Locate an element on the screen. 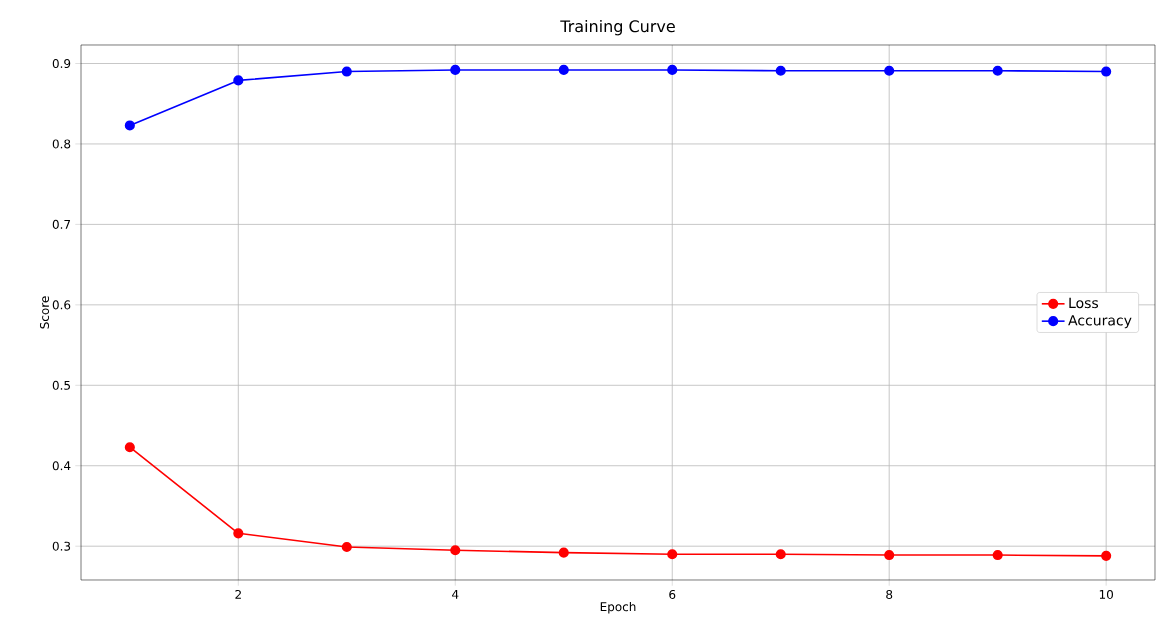  x-tick-label: 4 is located at coordinates (455, 594).